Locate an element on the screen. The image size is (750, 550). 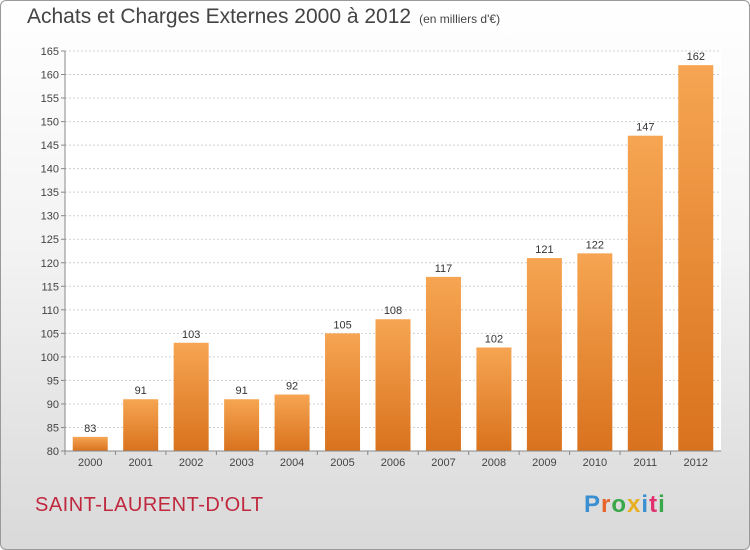
y-tick-label: 125 is located at coordinates (50, 240).